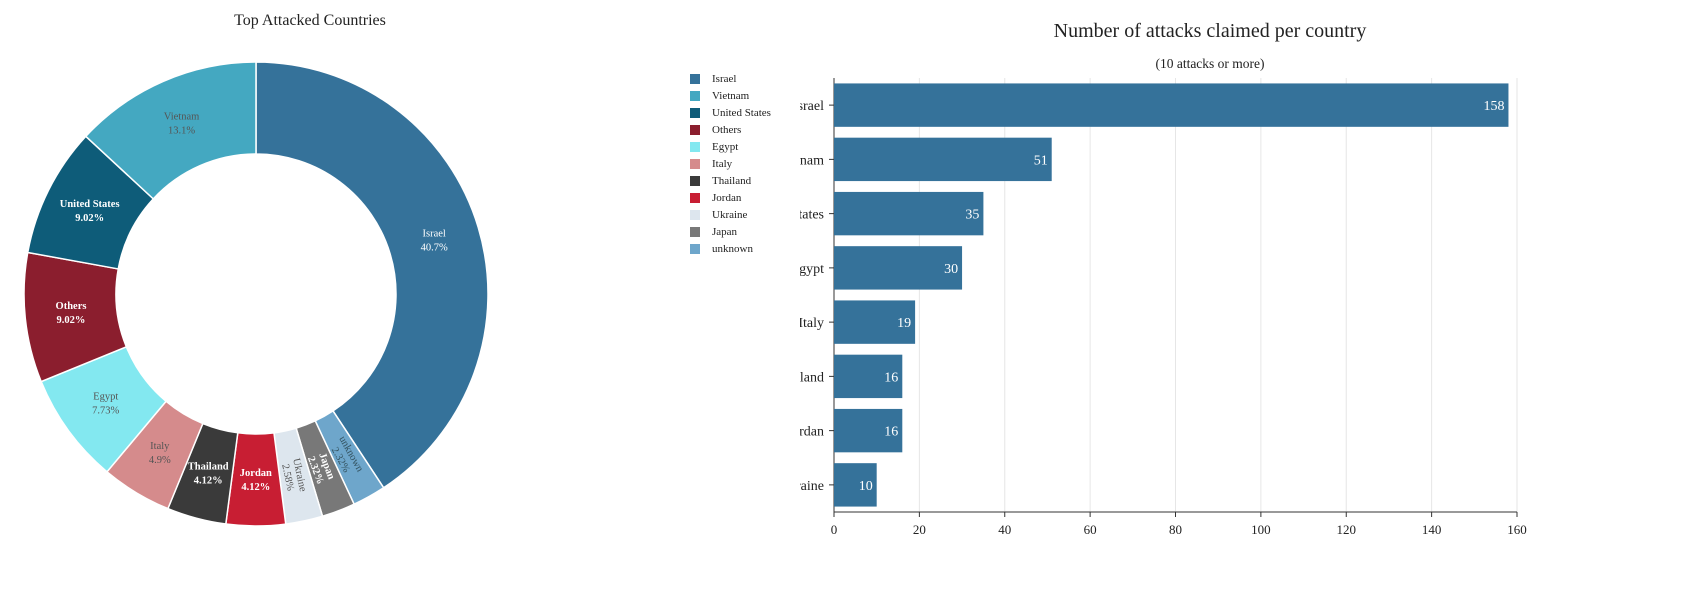 This screenshot has width=1700, height=592. I want to click on donut-slice-percent: 13.1%, so click(181, 131).